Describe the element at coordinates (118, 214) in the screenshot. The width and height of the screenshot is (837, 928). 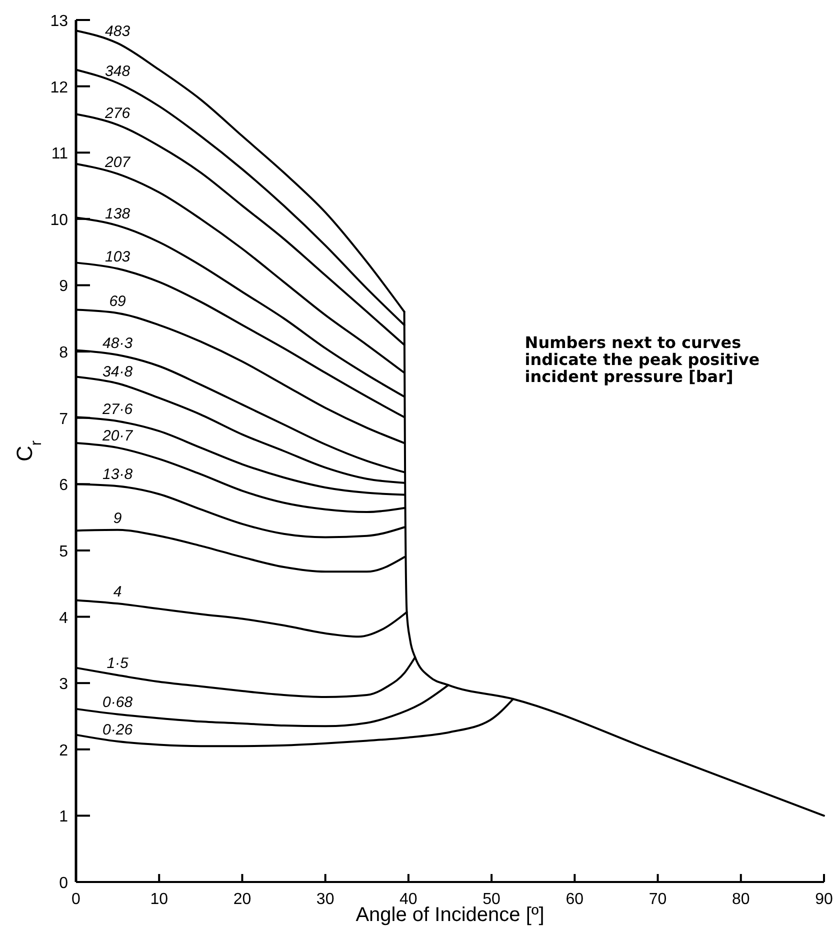
I see `series-label: 138` at that location.